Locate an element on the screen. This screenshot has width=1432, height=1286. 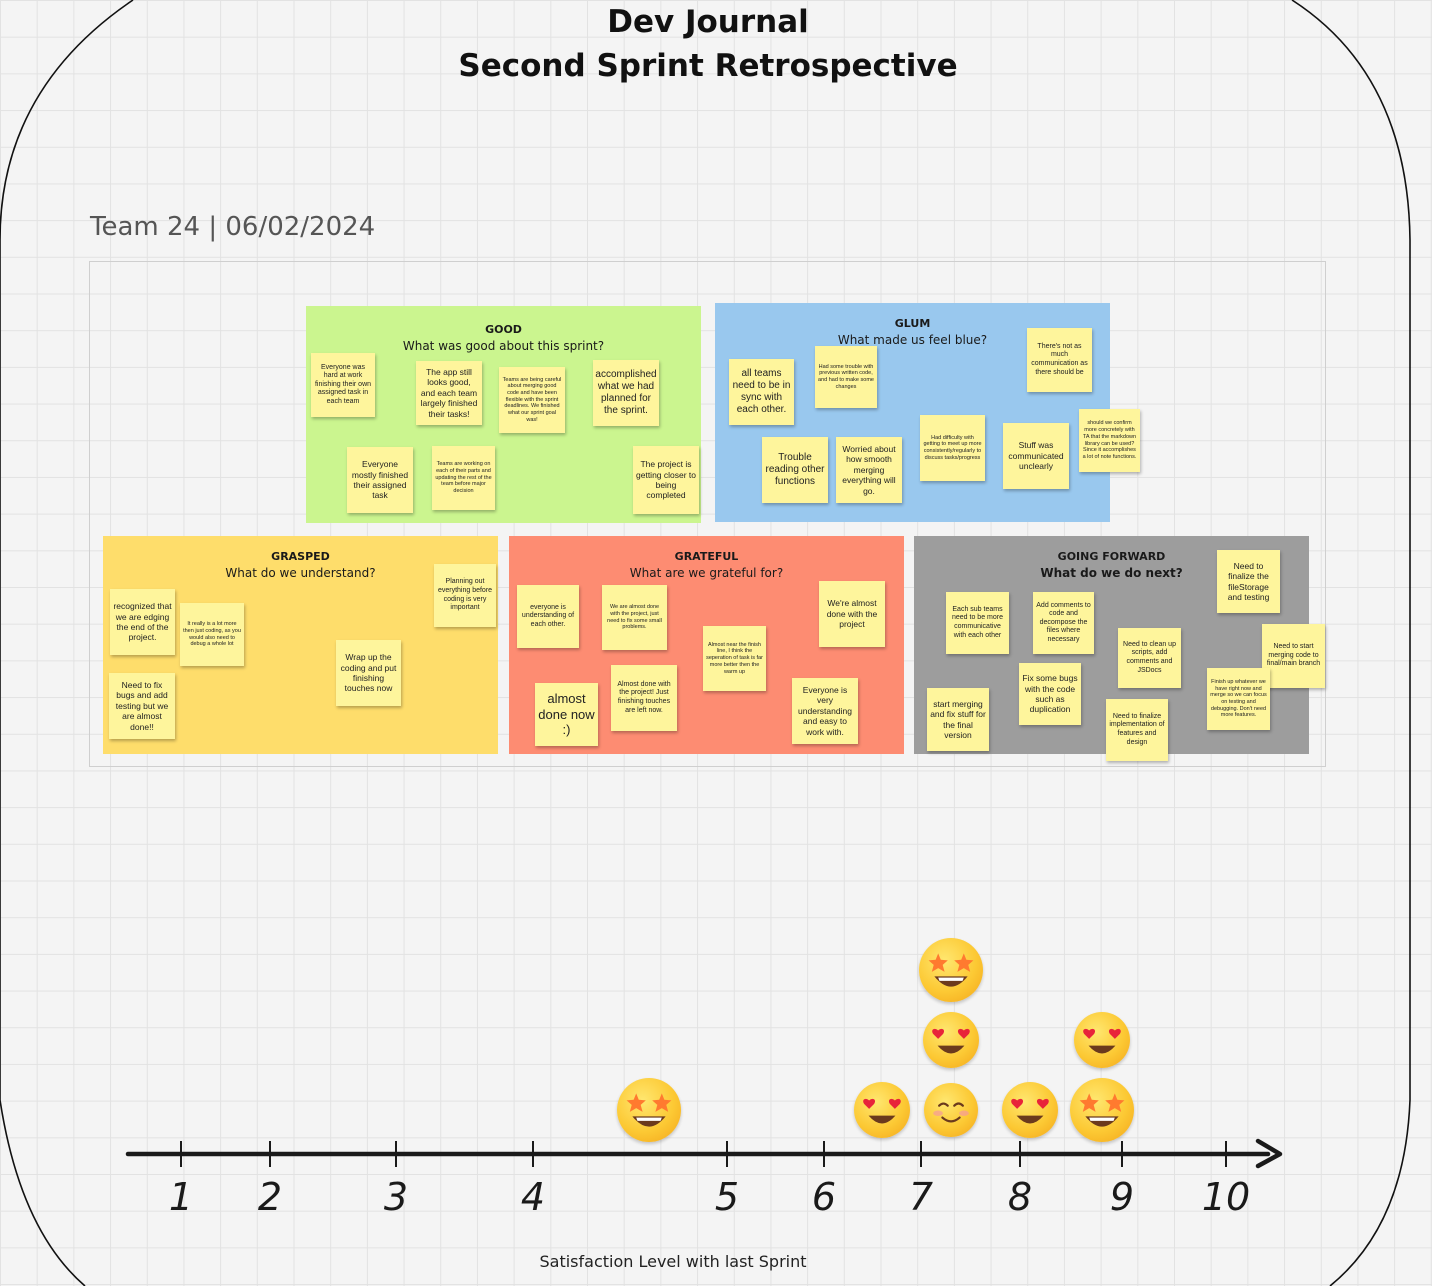
tick-label: 4 is located at coordinates (533, 1197).